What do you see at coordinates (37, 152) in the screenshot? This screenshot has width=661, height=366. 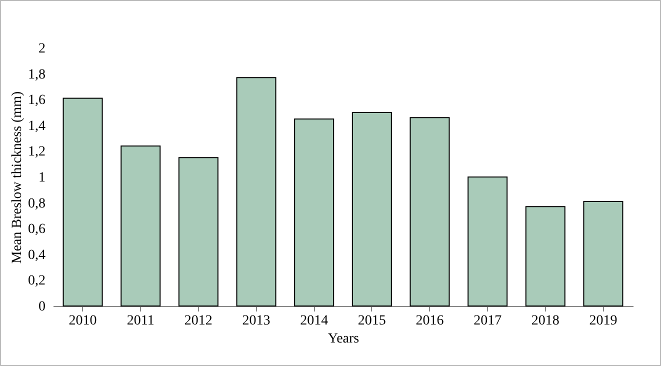 I see `y-tick-label: 1,2` at bounding box center [37, 152].